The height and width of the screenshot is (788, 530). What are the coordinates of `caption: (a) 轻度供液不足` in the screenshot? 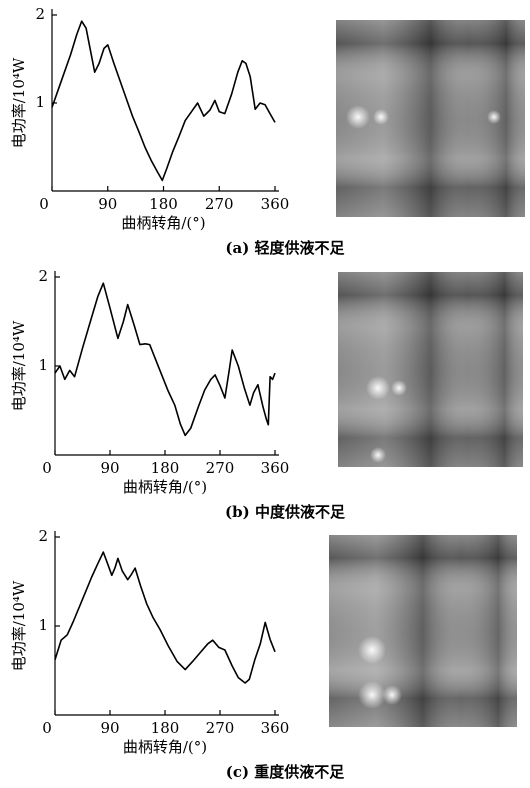 It's located at (285, 248).